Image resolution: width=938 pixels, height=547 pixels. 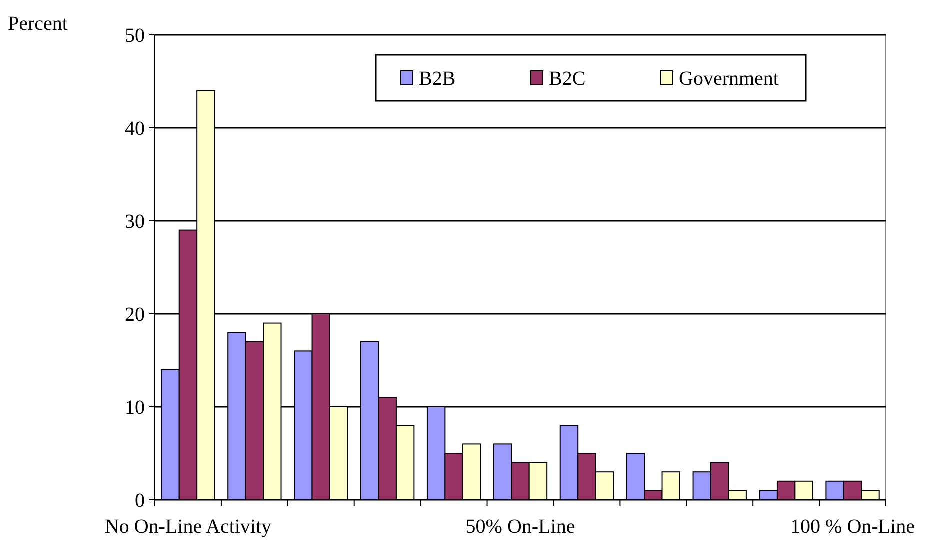 What do you see at coordinates (135, 36) in the screenshot?
I see `y-tick-label: 50` at bounding box center [135, 36].